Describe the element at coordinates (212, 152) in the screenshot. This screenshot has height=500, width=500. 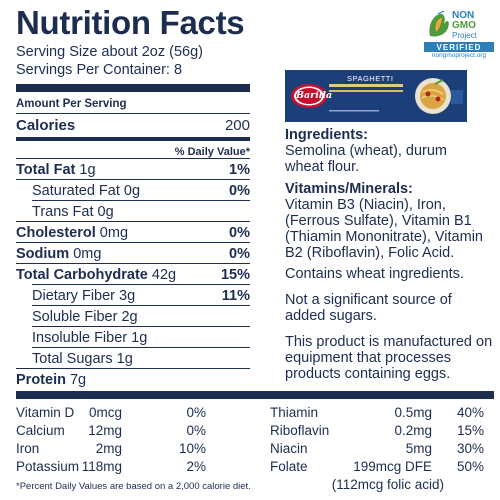
I see `daily-value-header-label: % Daily Value*` at that location.